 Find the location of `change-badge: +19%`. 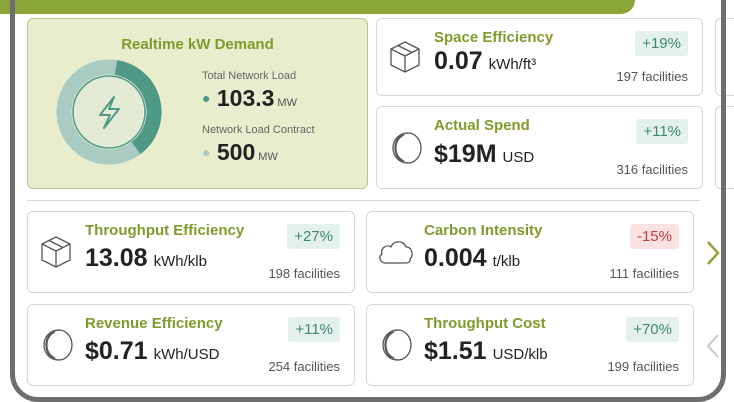

change-badge: +19% is located at coordinates (661, 43).